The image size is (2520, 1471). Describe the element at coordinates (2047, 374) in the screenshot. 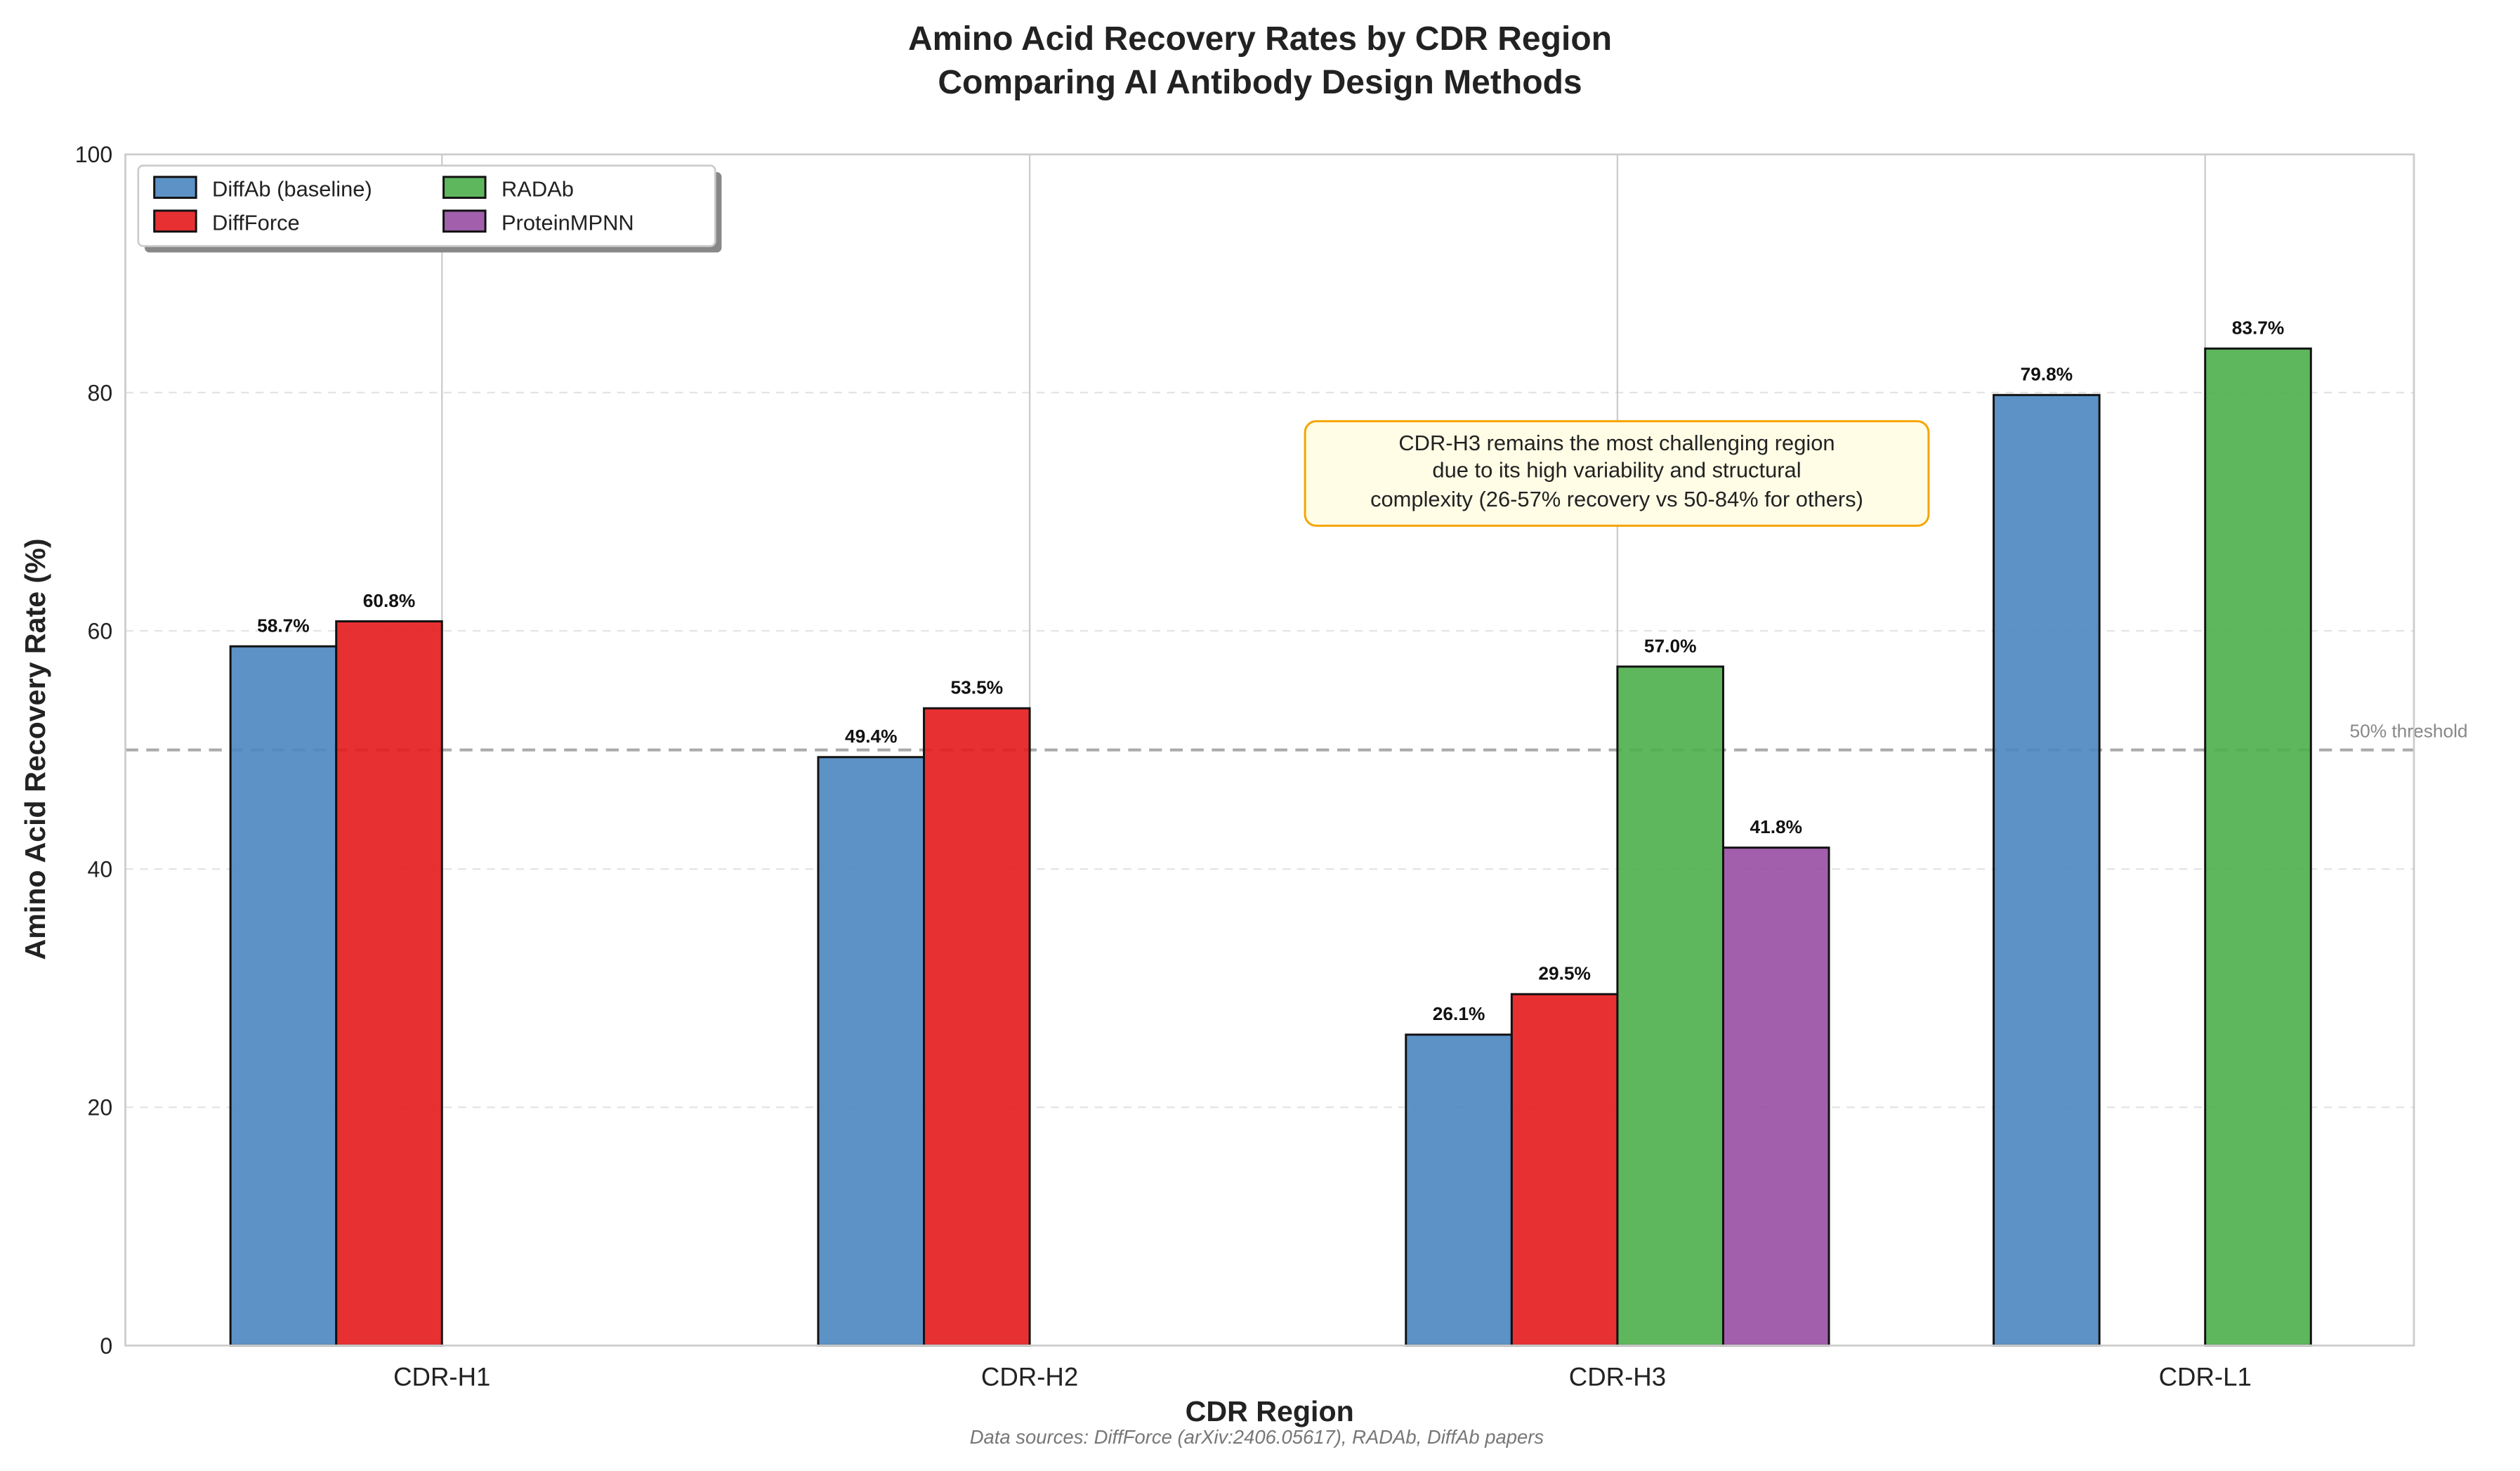

I see `data-label: 79.8%` at that location.